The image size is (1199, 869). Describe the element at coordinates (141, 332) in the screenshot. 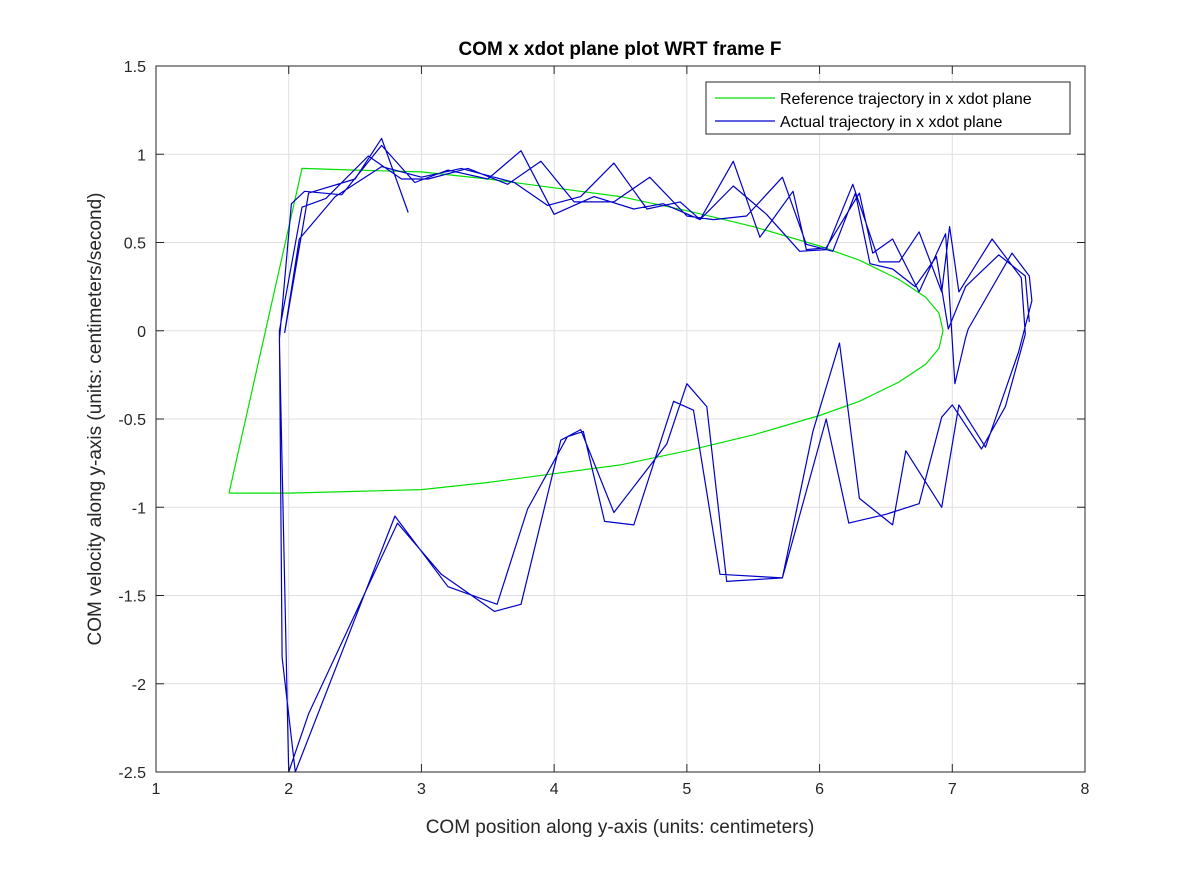

I see `y-tick-label: 0` at that location.